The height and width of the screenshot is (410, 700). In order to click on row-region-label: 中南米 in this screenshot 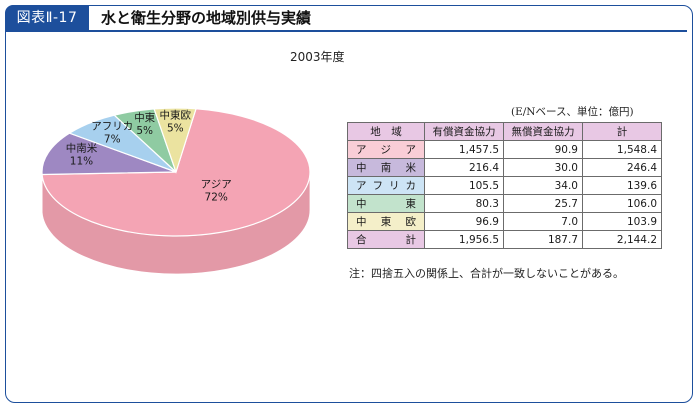, I will do `click(386, 167)`.